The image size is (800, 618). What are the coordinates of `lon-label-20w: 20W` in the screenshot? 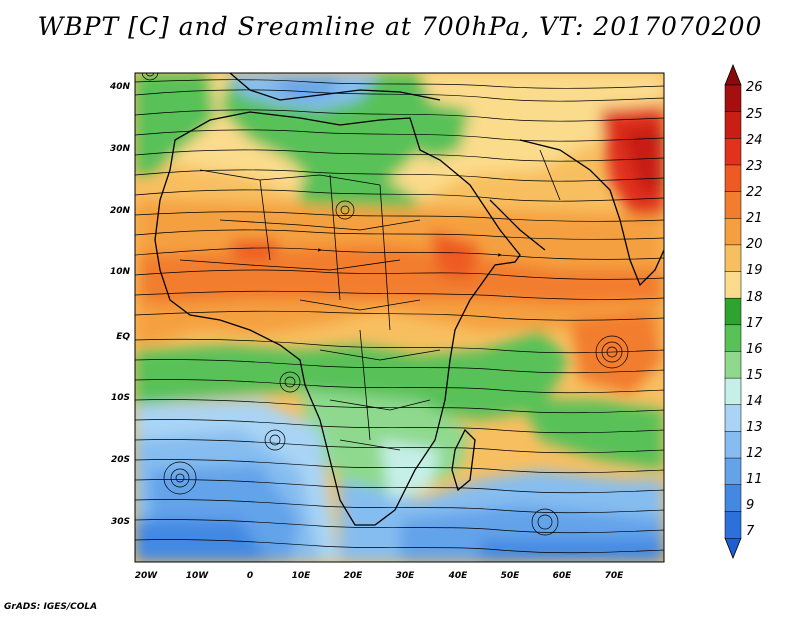 It's located at (147, 576).